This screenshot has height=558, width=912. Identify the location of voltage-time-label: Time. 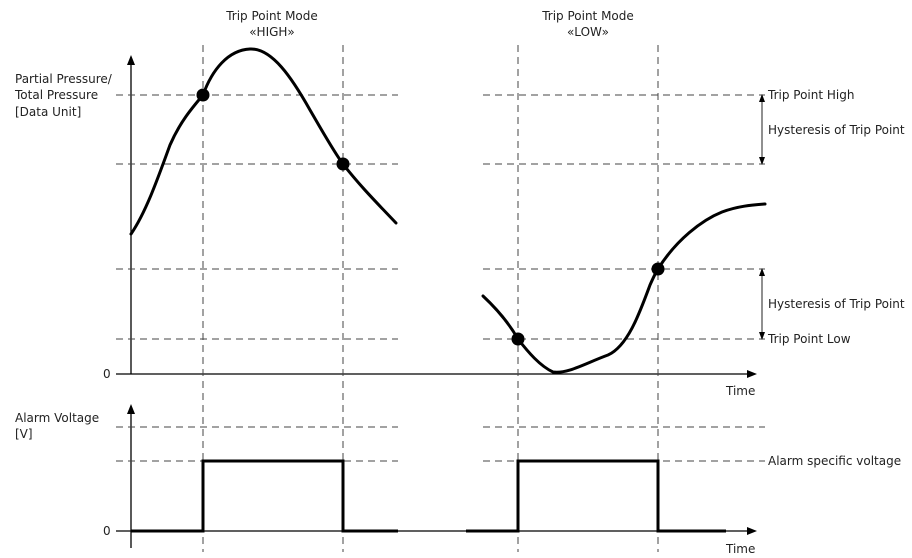
(740, 549).